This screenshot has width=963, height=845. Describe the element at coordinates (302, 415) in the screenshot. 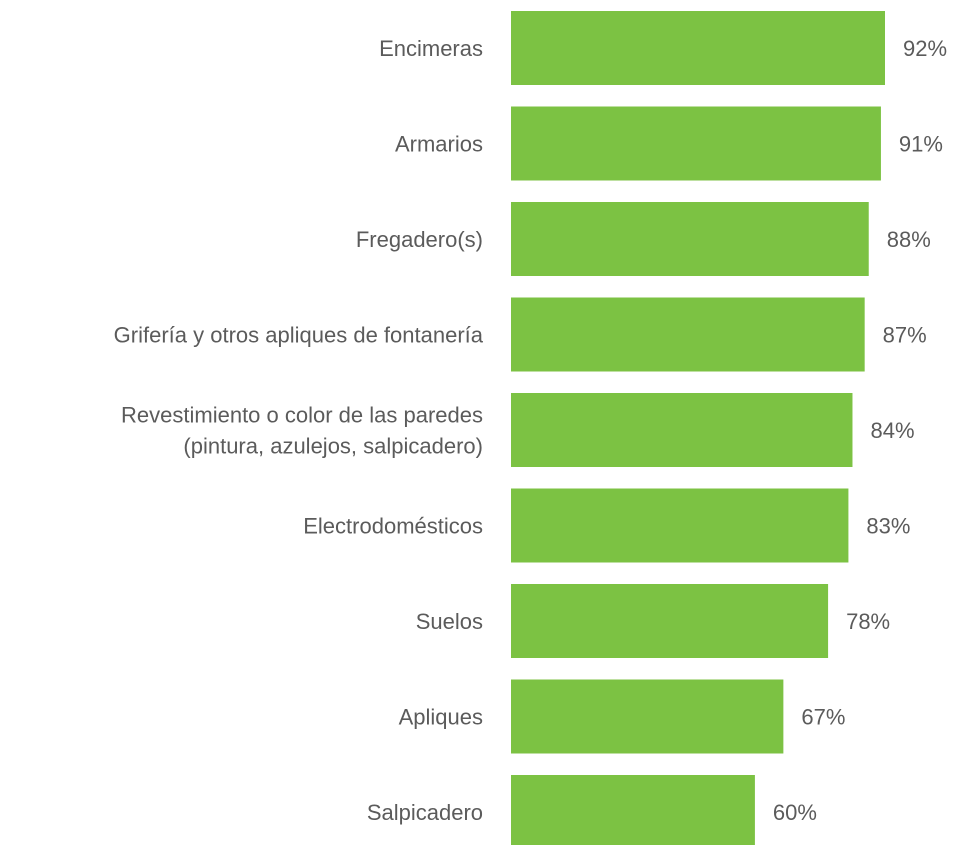

I see `category-label: Revestimiento o color de las paredes` at that location.